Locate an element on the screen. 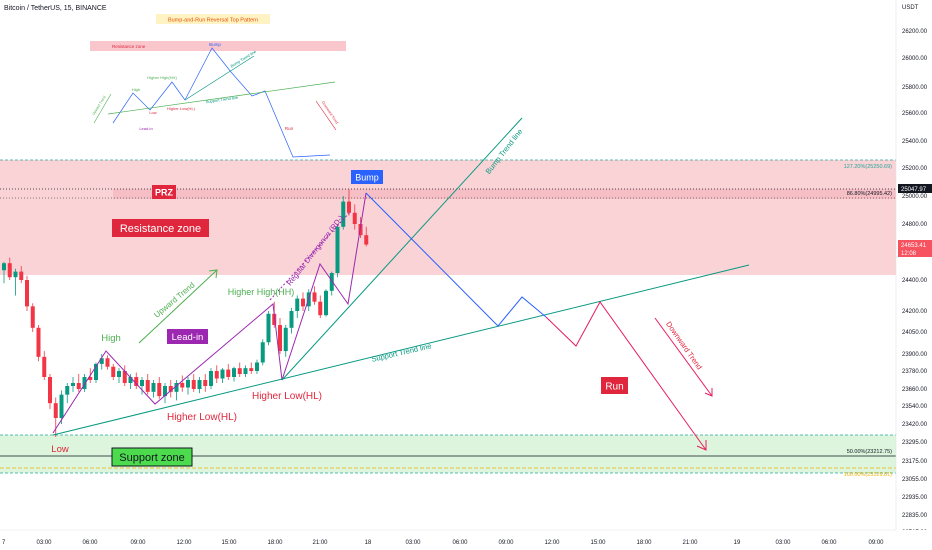  resistance-zone-label: Resistance zone is located at coordinates (160, 229).